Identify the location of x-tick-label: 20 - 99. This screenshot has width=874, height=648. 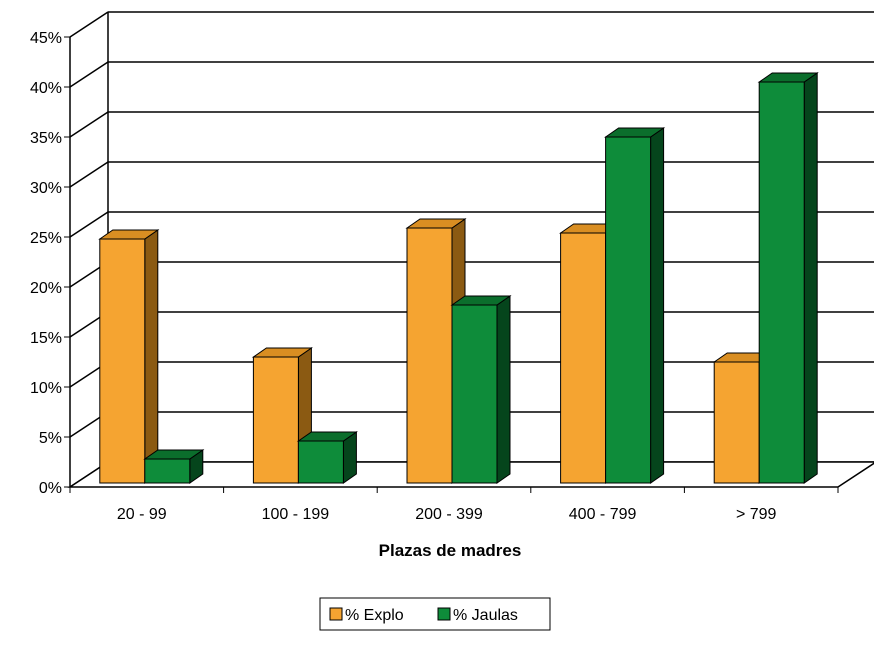
(142, 514).